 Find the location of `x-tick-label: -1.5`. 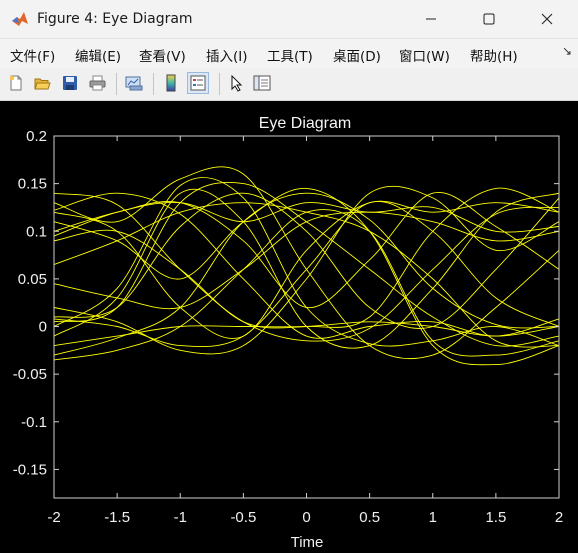

x-tick-label: -1.5 is located at coordinates (117, 517).